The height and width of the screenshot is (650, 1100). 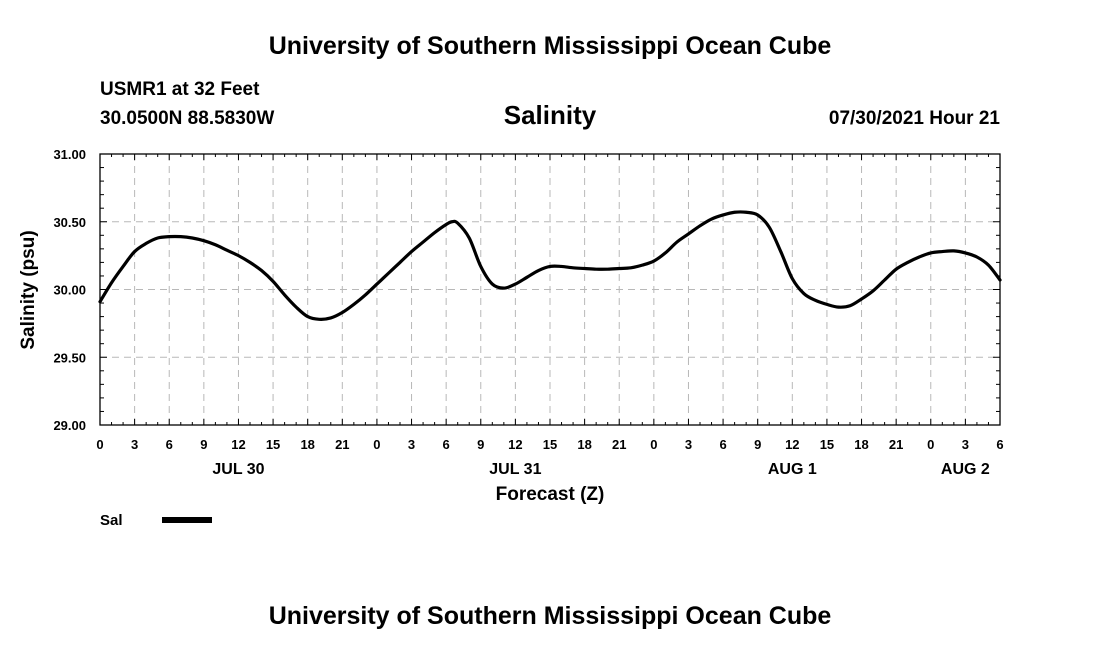 I want to click on coordinates-label: 30.0500N 88.5830W, so click(x=187, y=118).